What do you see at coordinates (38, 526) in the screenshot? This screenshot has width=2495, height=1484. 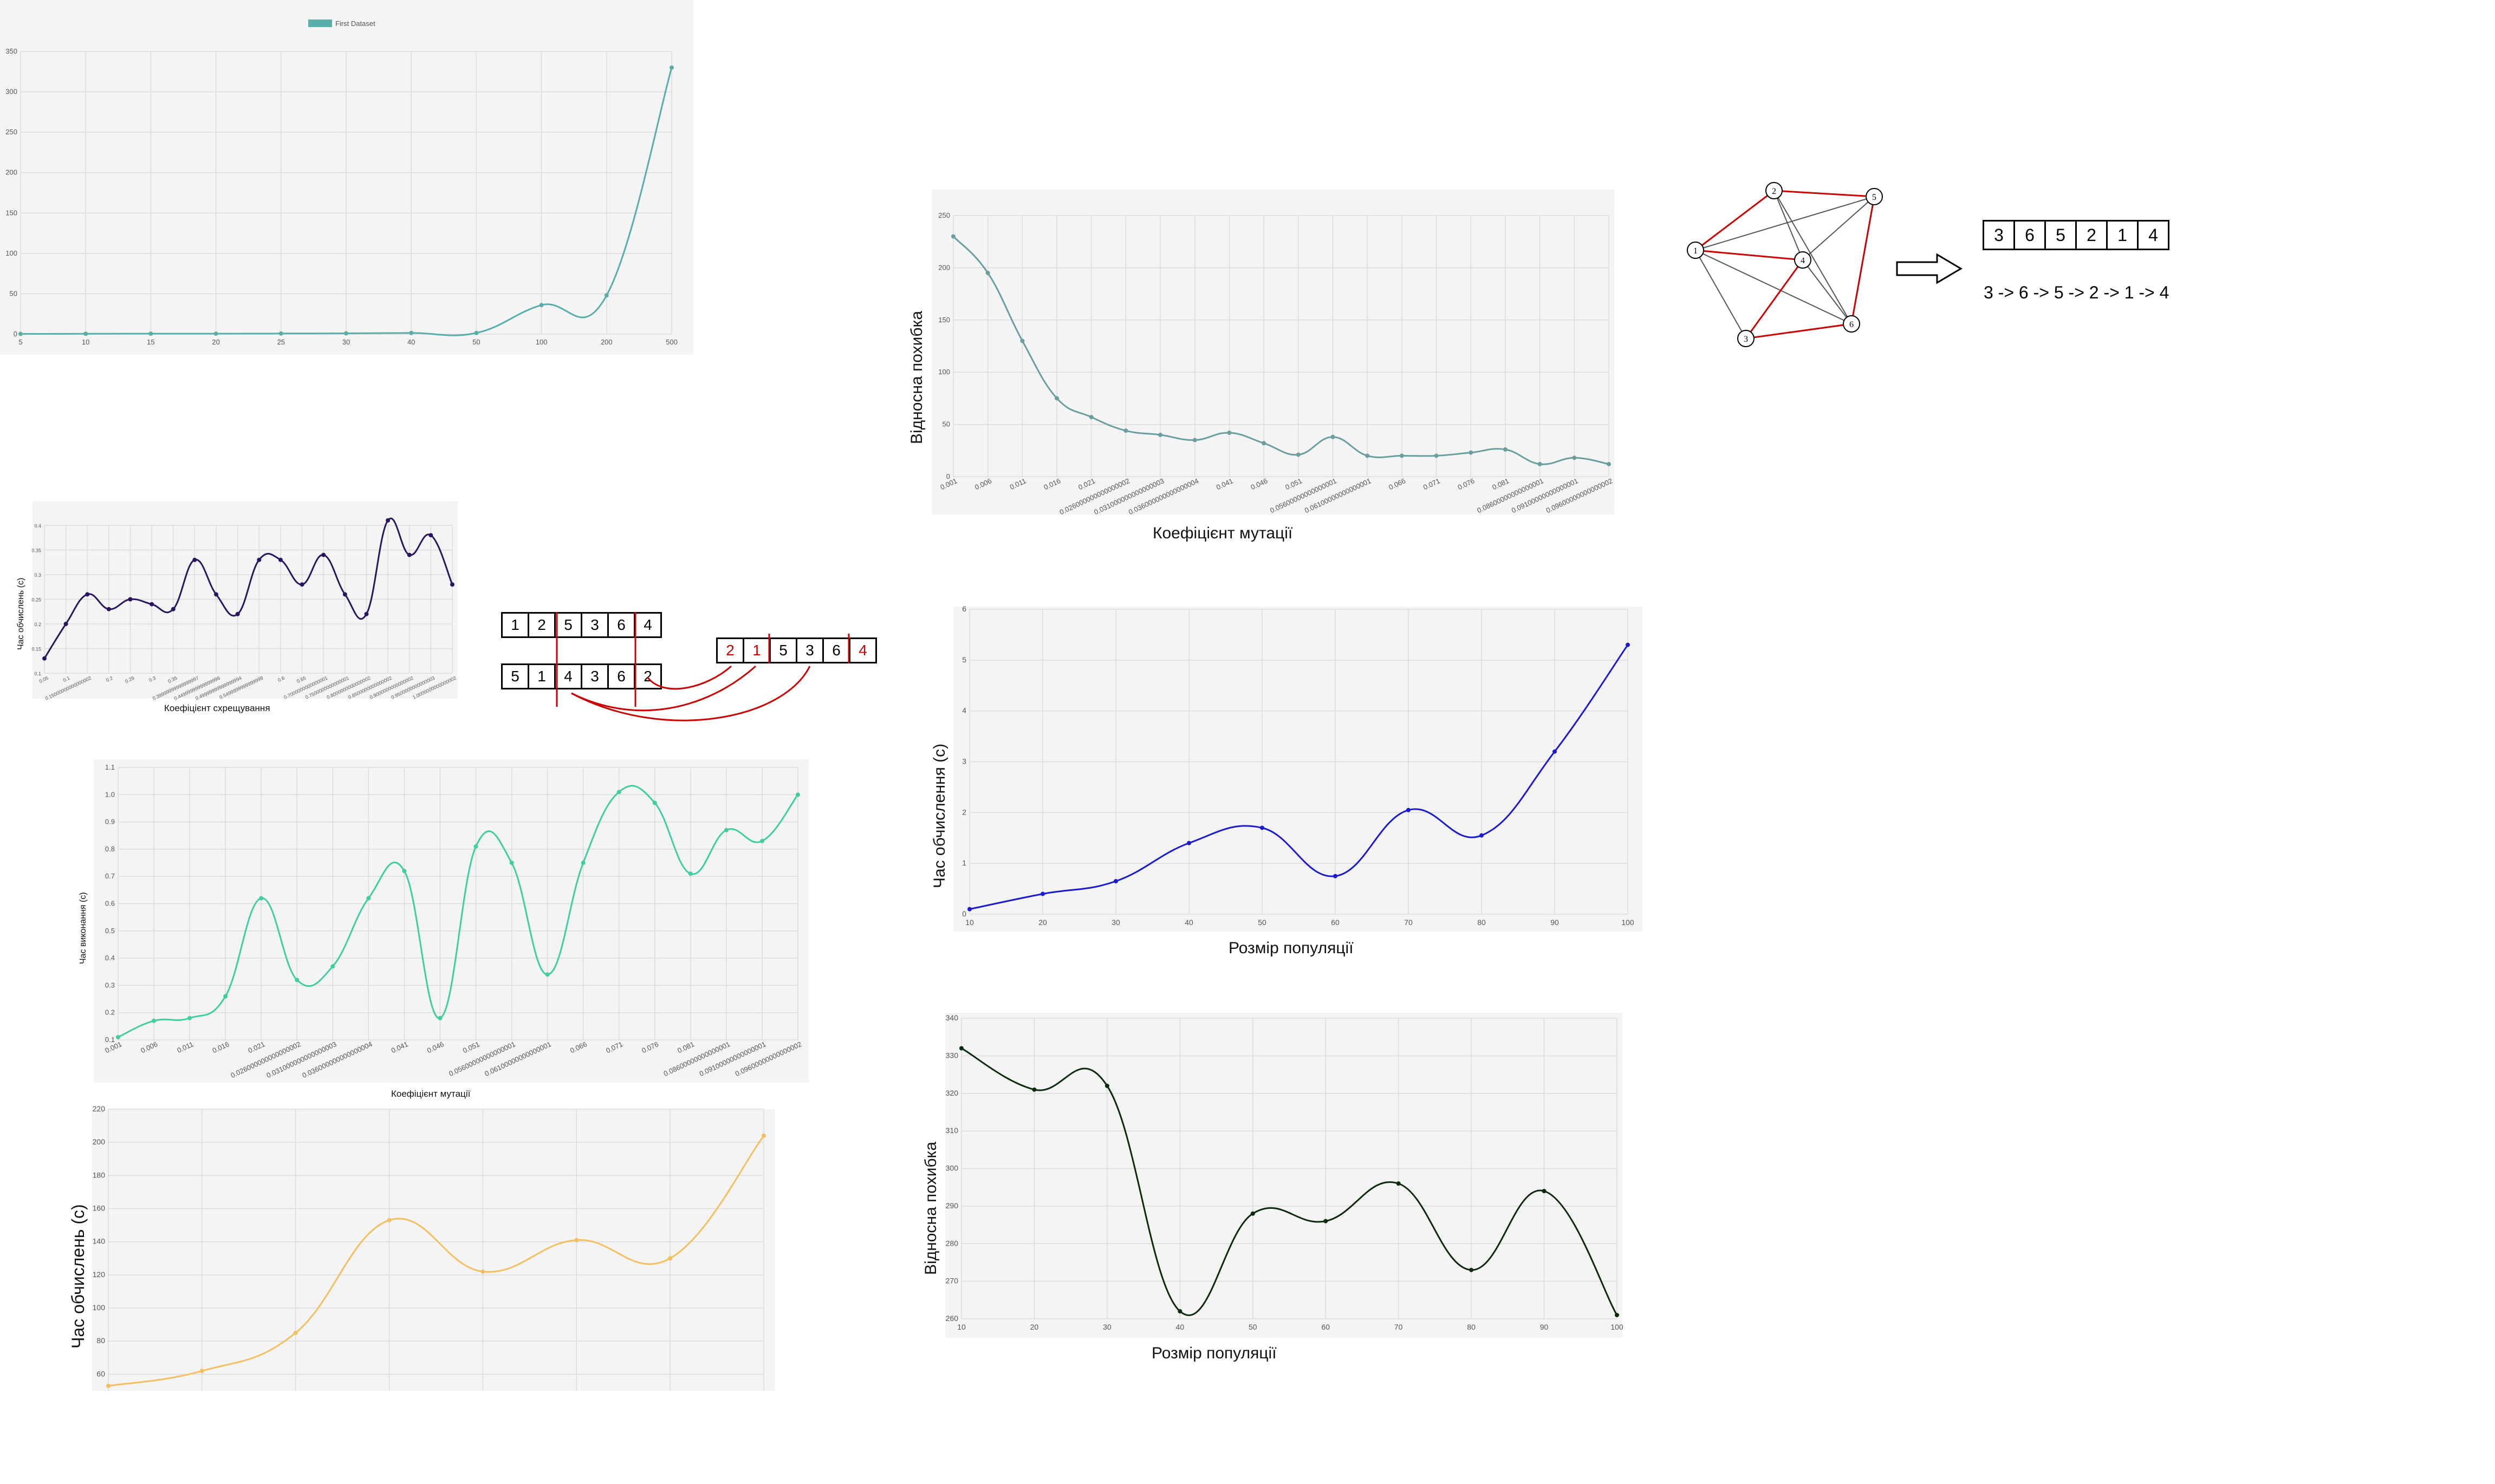 I see `c3-ytick-label: 0.4` at bounding box center [38, 526].